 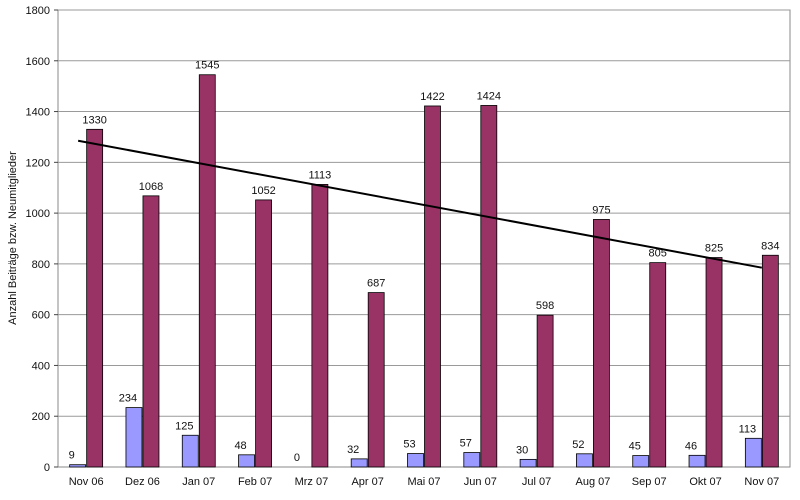 What do you see at coordinates (480, 482) in the screenshot?
I see `x-tick-label: Jun 07` at bounding box center [480, 482].